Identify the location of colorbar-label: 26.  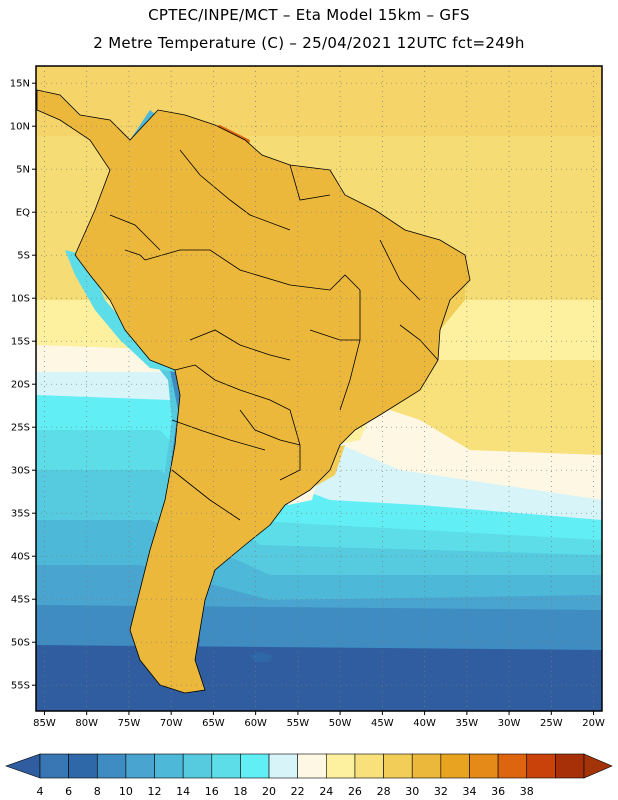
(355, 791).